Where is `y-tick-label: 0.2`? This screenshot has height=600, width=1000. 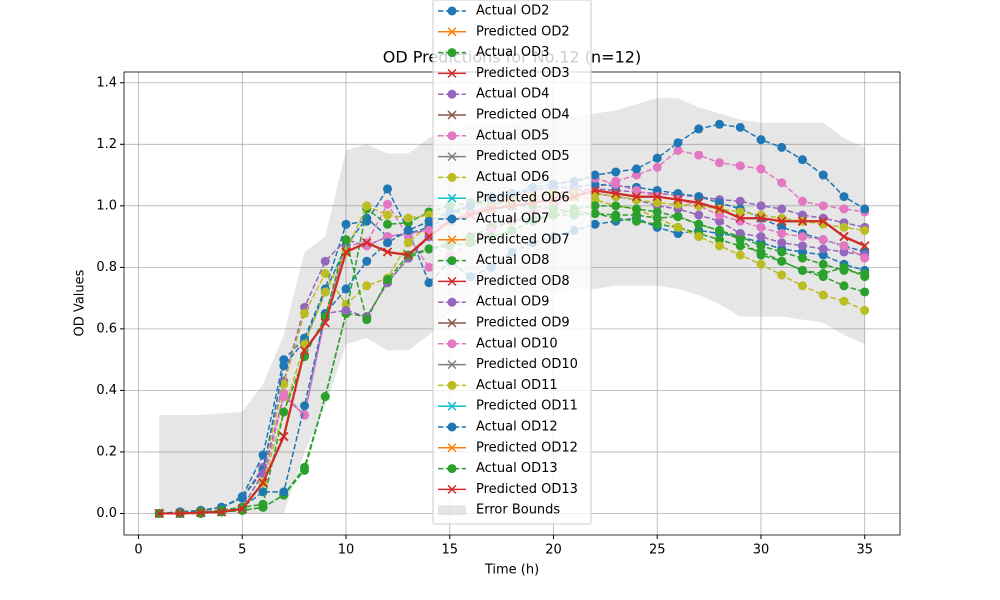 y-tick-label: 0.2 is located at coordinates (106, 451).